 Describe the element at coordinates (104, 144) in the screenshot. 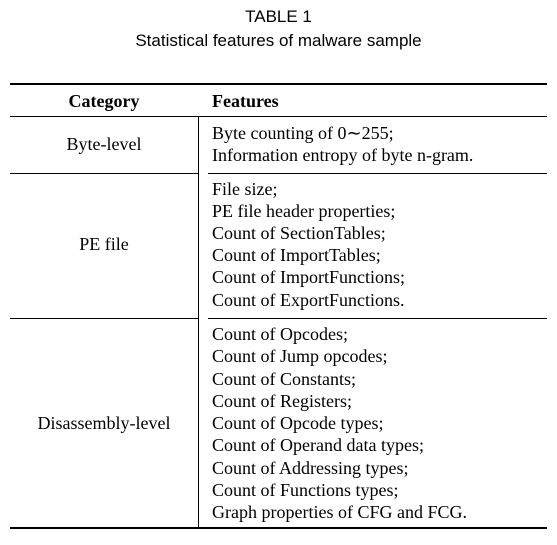

I see `row-category-byte-level: Byte-level` at that location.